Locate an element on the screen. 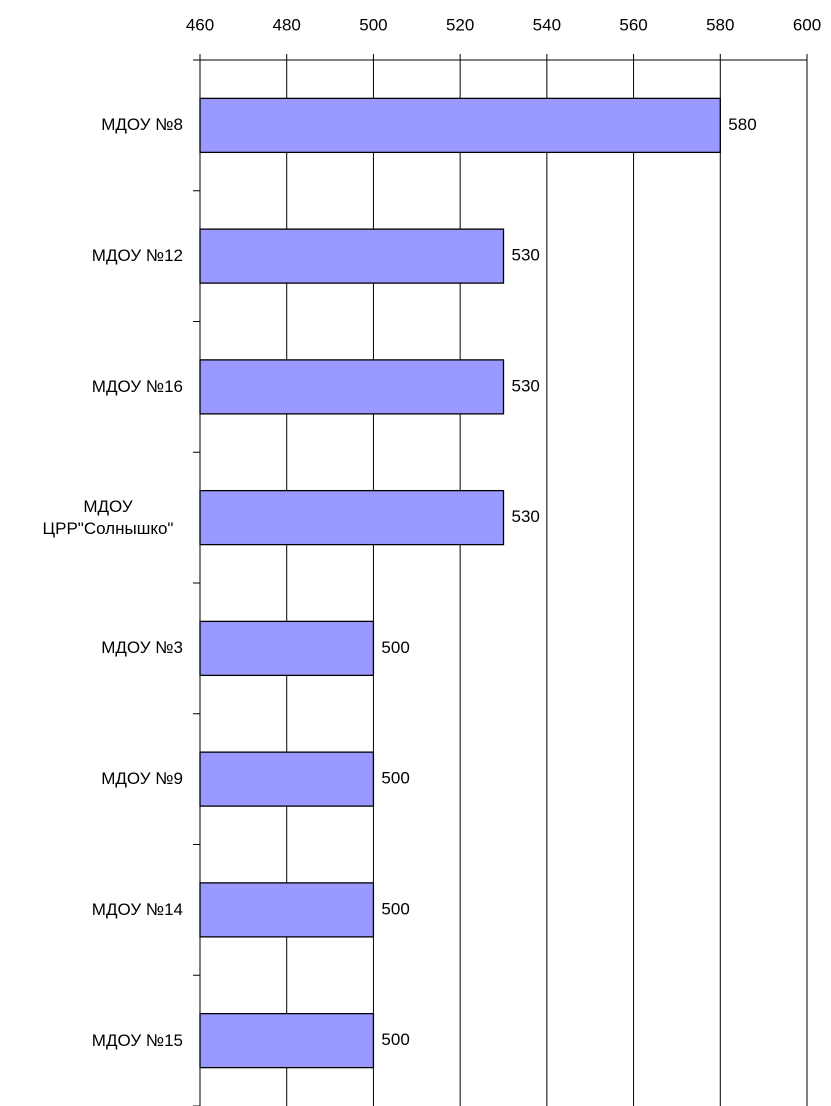  y-tick-label: МДОУ №12 is located at coordinates (137, 256).